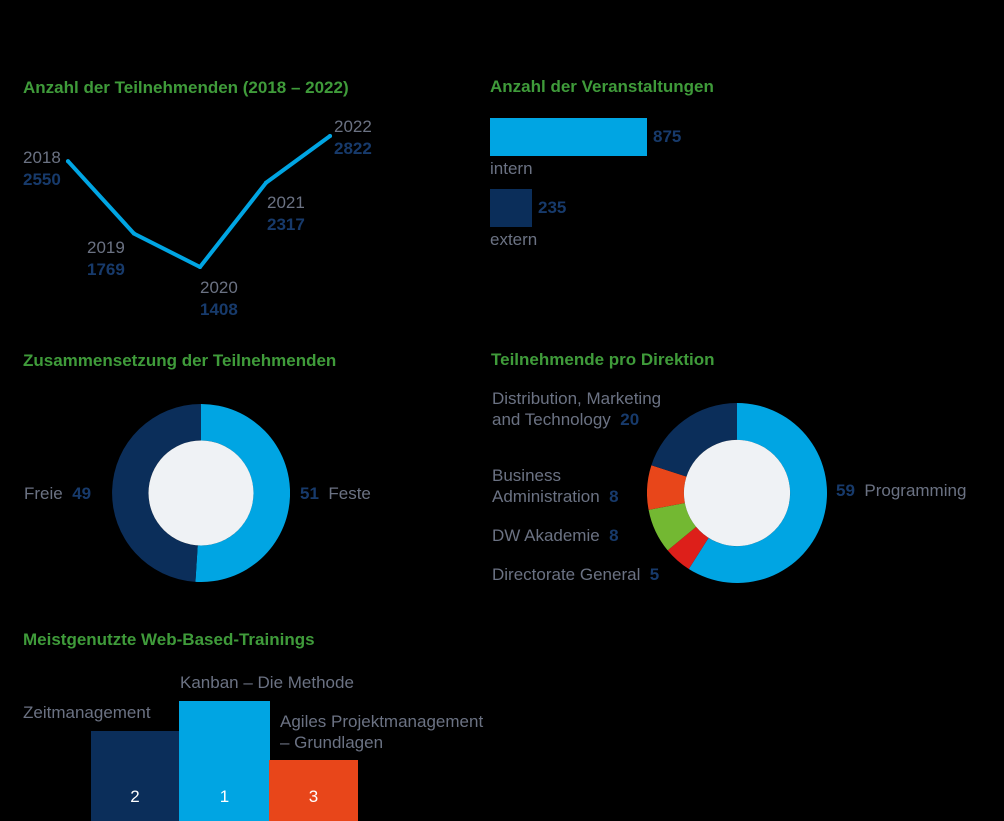 The height and width of the screenshot is (821, 1004). Describe the element at coordinates (382, 732) in the screenshot. I see `wbt-label-agiles: Agiles Projektmanagement – Grundlagen` at that location.